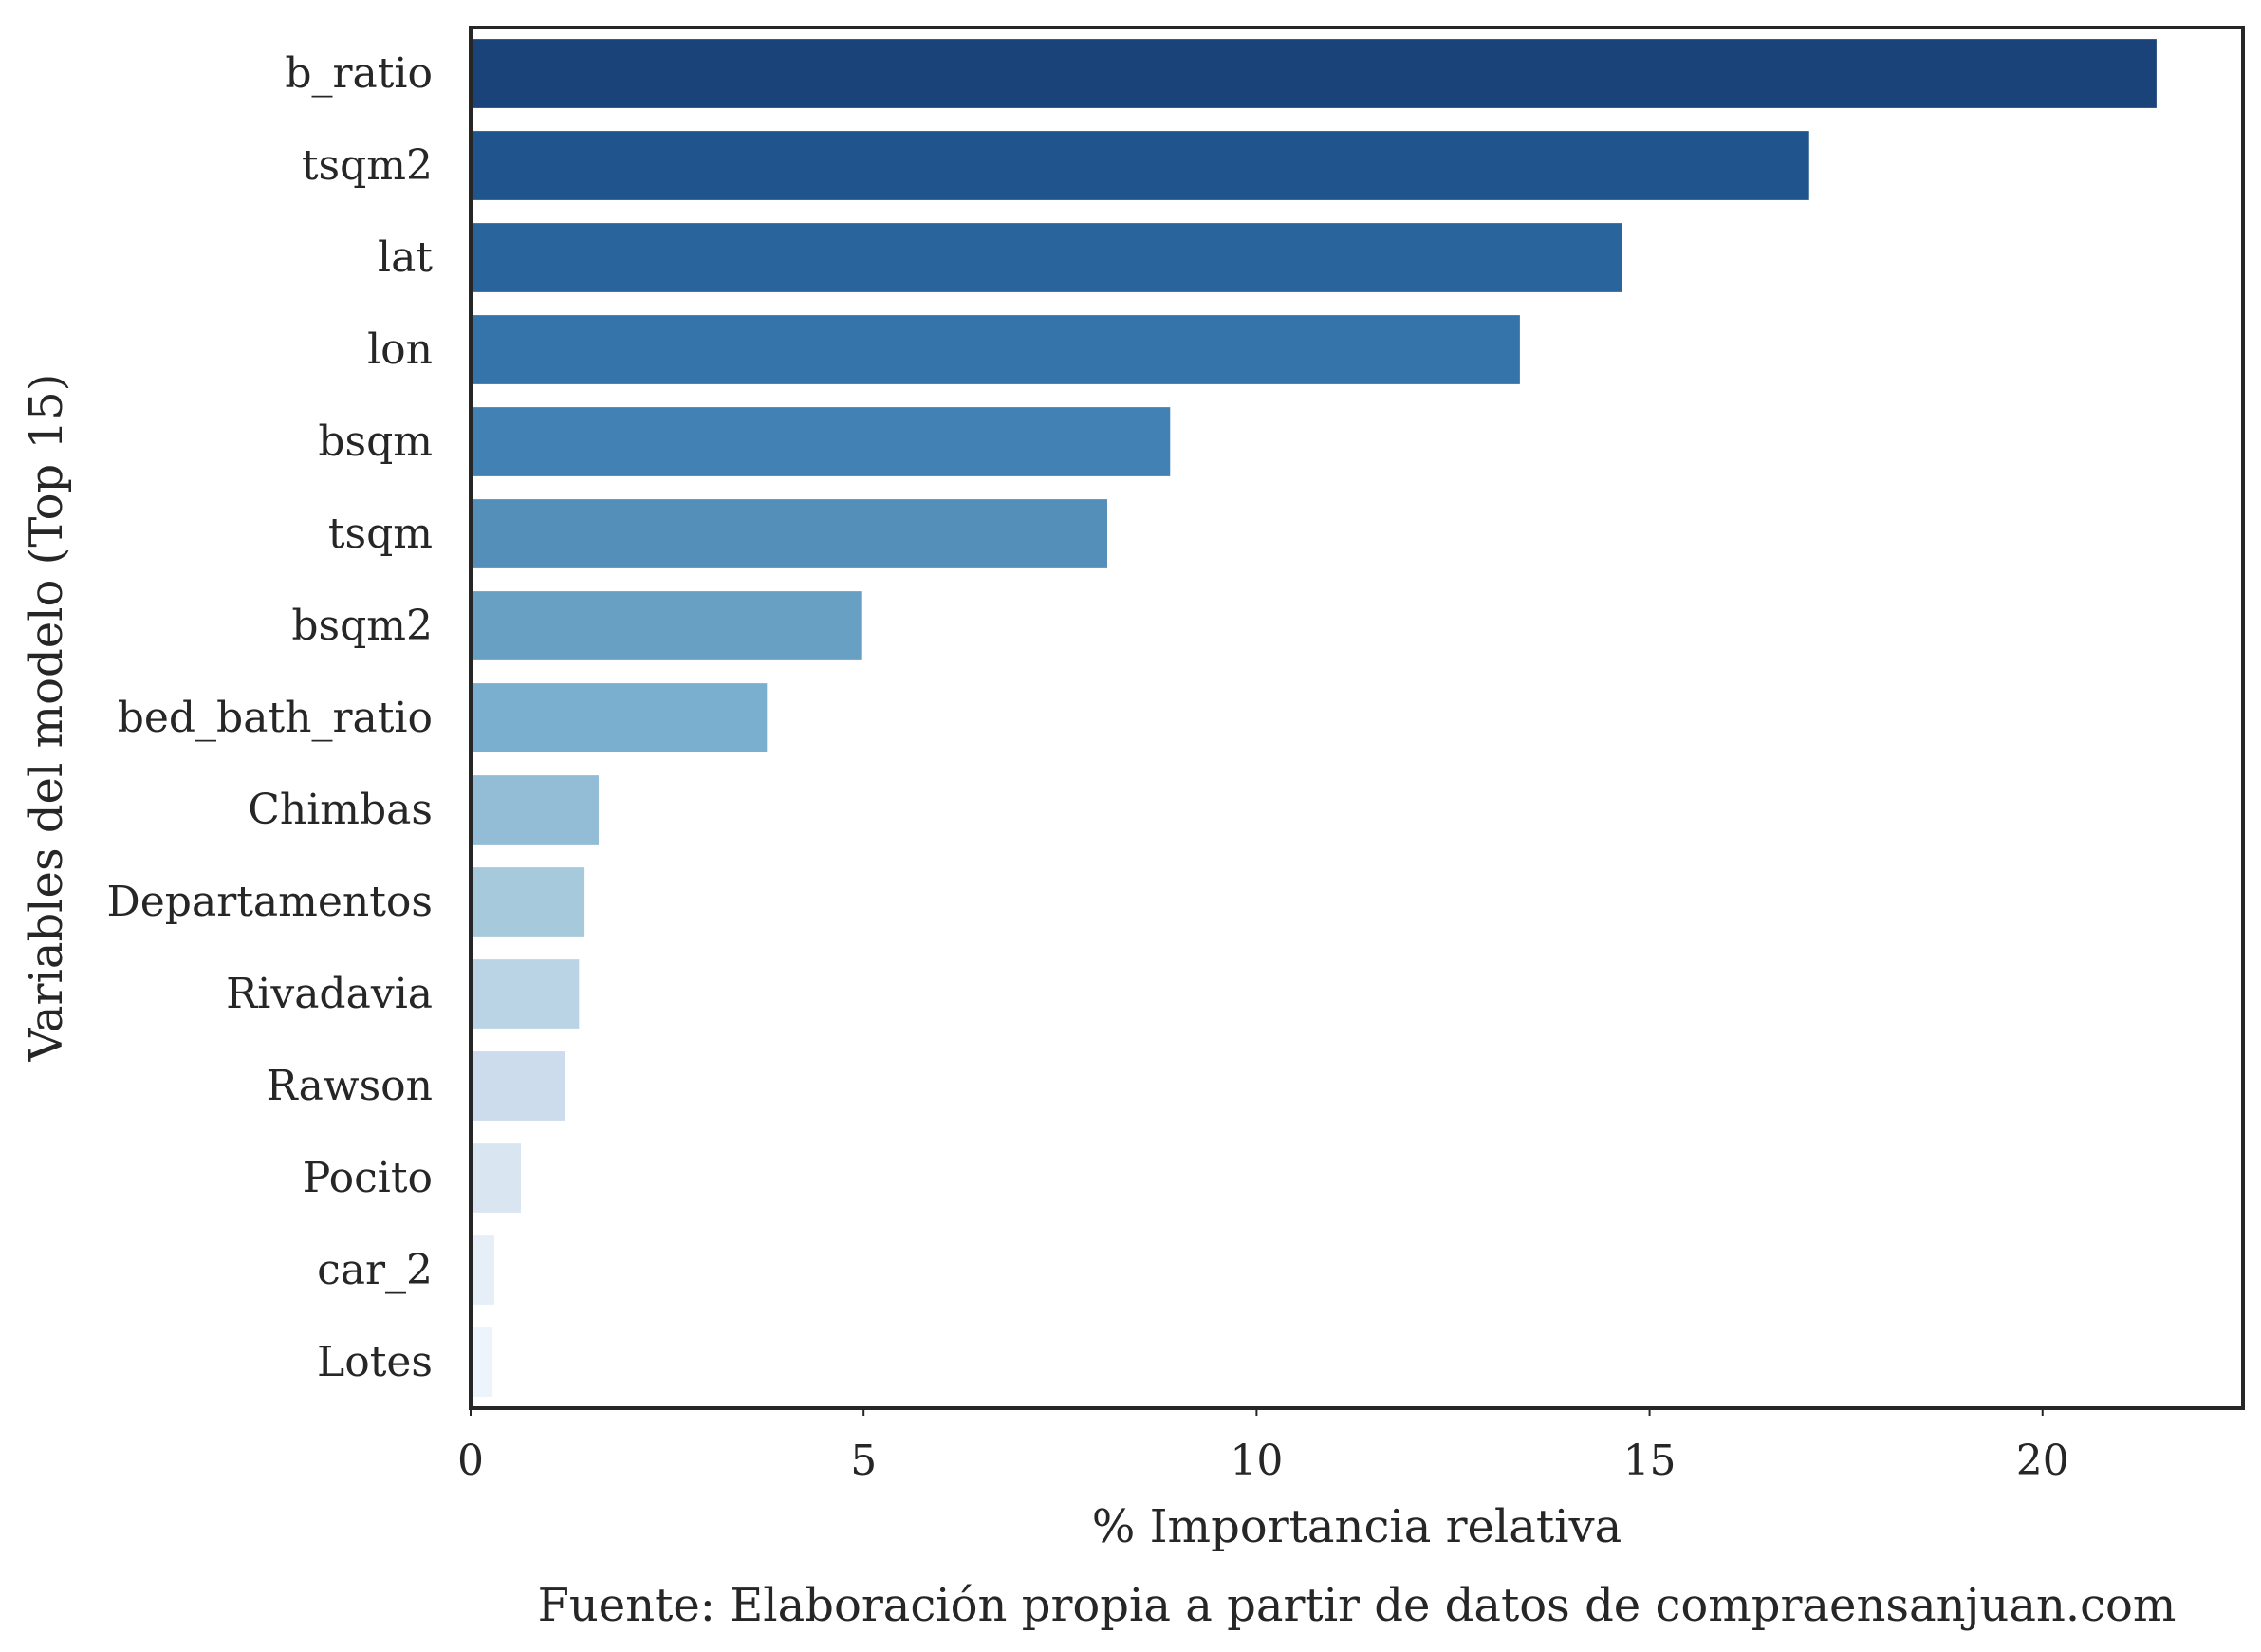  I want to click on bar-rivadavia, so click(525, 994).